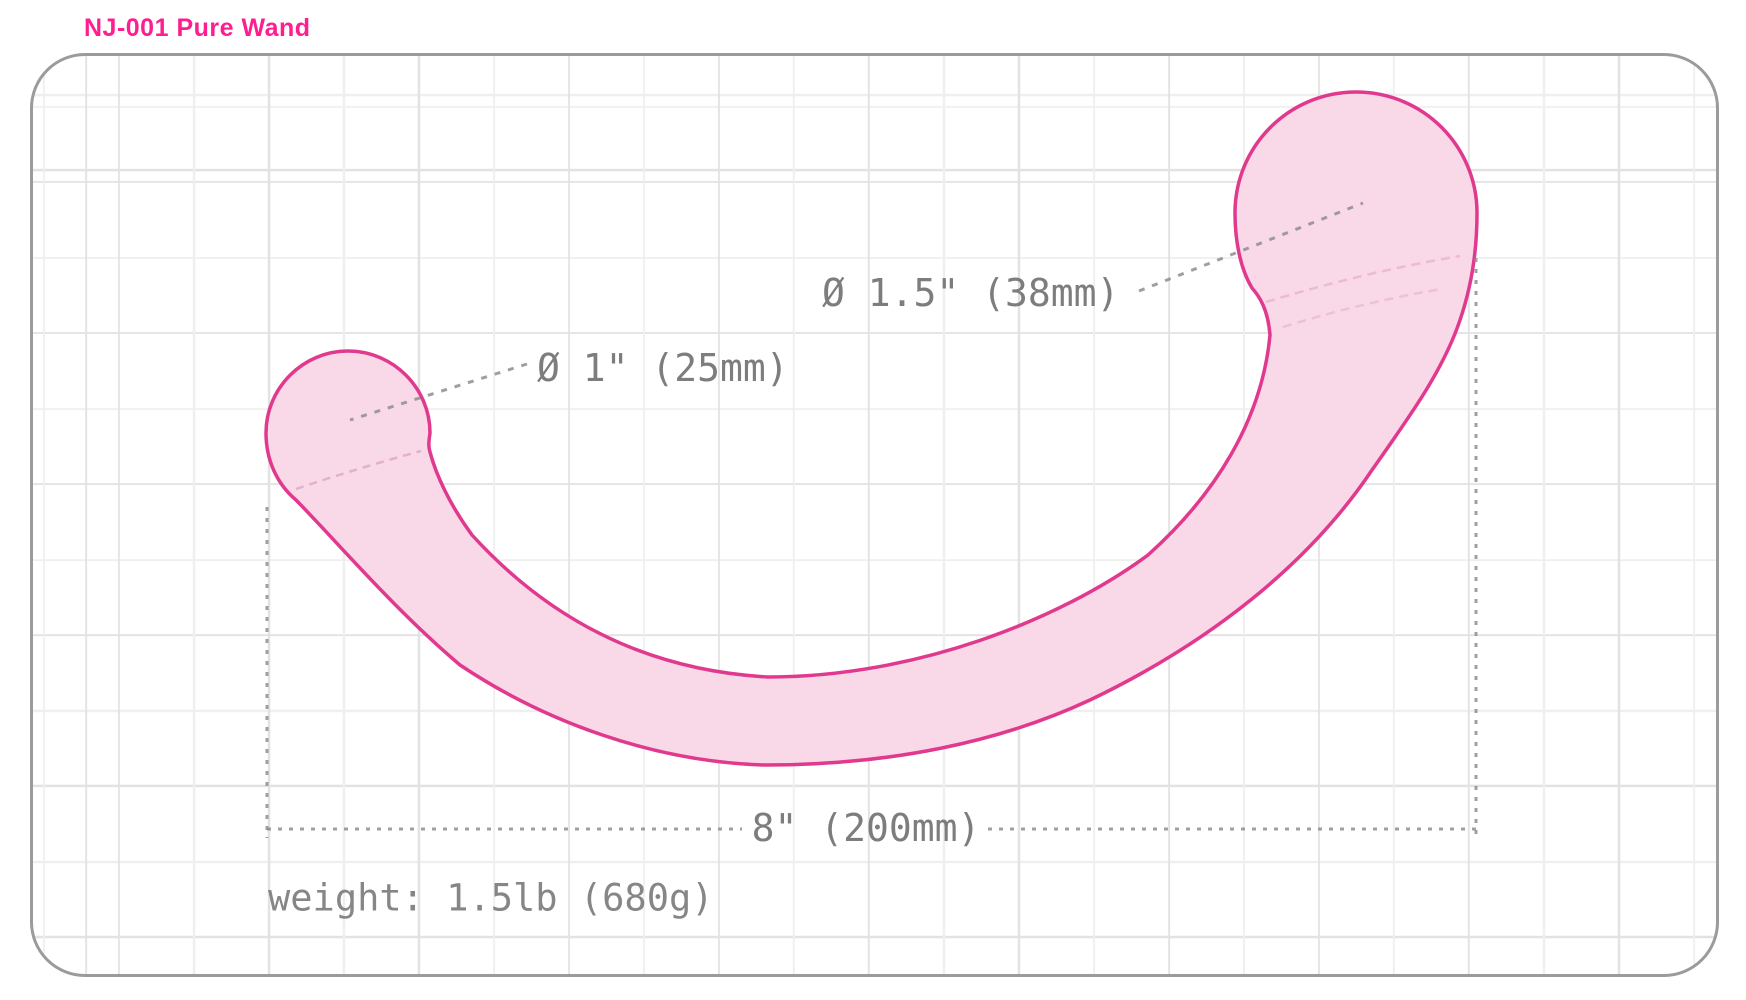 The width and height of the screenshot is (1746, 1000). What do you see at coordinates (1362, 308) in the screenshot?
I see `large-bulb-neck-line-lower` at bounding box center [1362, 308].